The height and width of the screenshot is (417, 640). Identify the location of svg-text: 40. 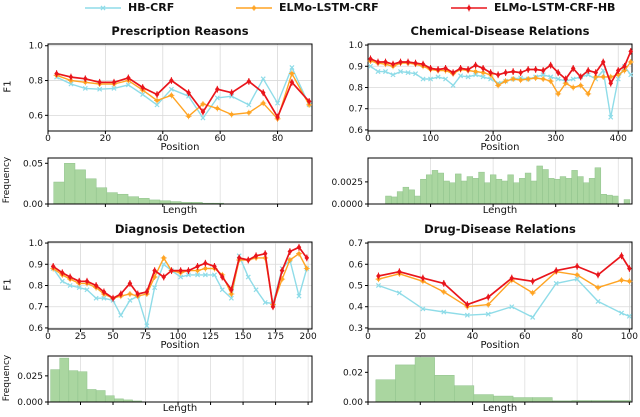
(473, 337).